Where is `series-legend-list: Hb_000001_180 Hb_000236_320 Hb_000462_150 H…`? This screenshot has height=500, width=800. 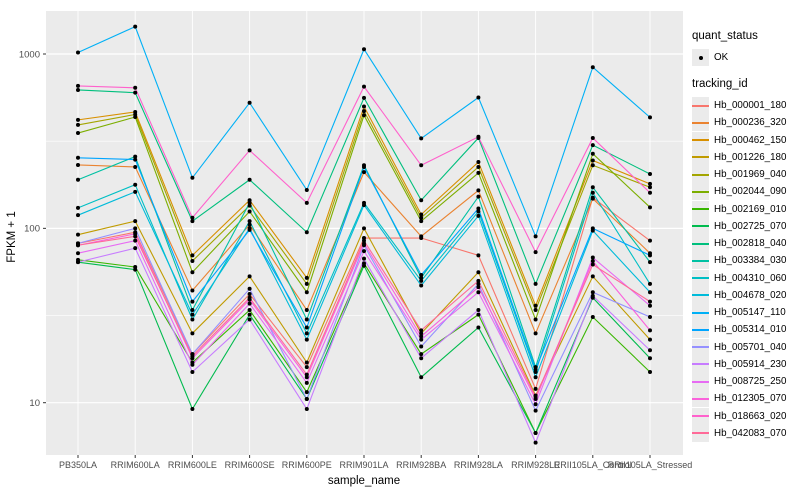 series-legend-list: Hb_000001_180 Hb_000236_320 Hb_000462_150 H… is located at coordinates (745, 269).